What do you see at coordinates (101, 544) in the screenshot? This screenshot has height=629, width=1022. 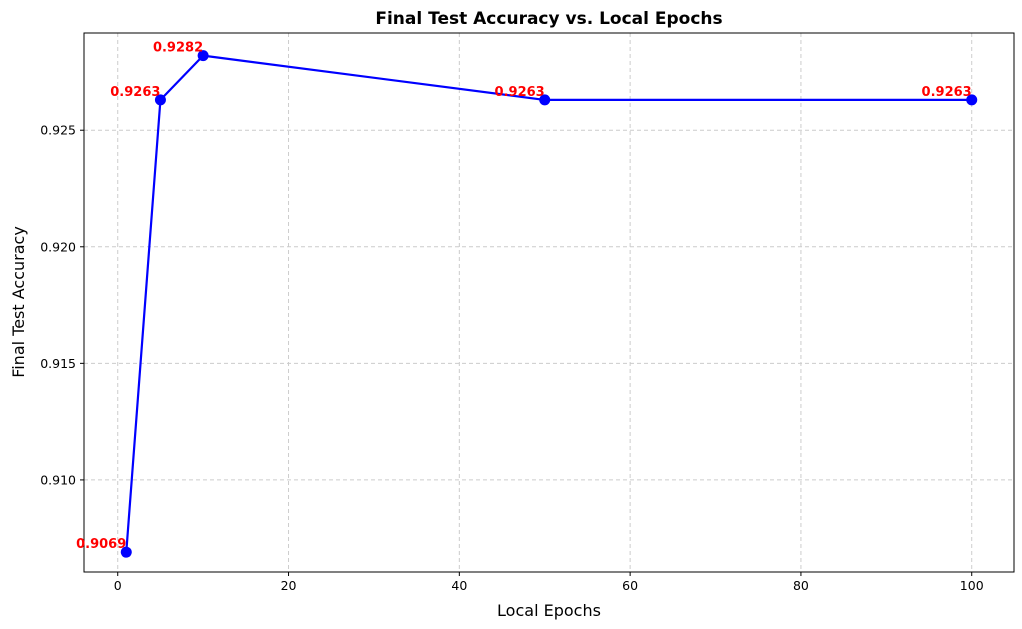 I see `data-label: 0.9069` at bounding box center [101, 544].